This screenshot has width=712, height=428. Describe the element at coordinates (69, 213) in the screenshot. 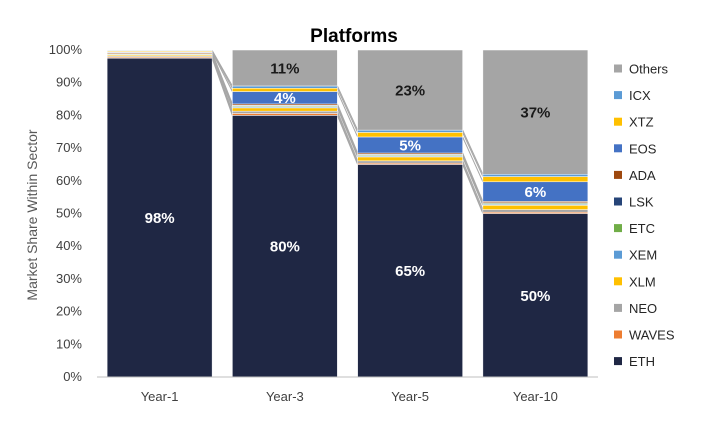

I see `y-tick-label: 50%` at that location.